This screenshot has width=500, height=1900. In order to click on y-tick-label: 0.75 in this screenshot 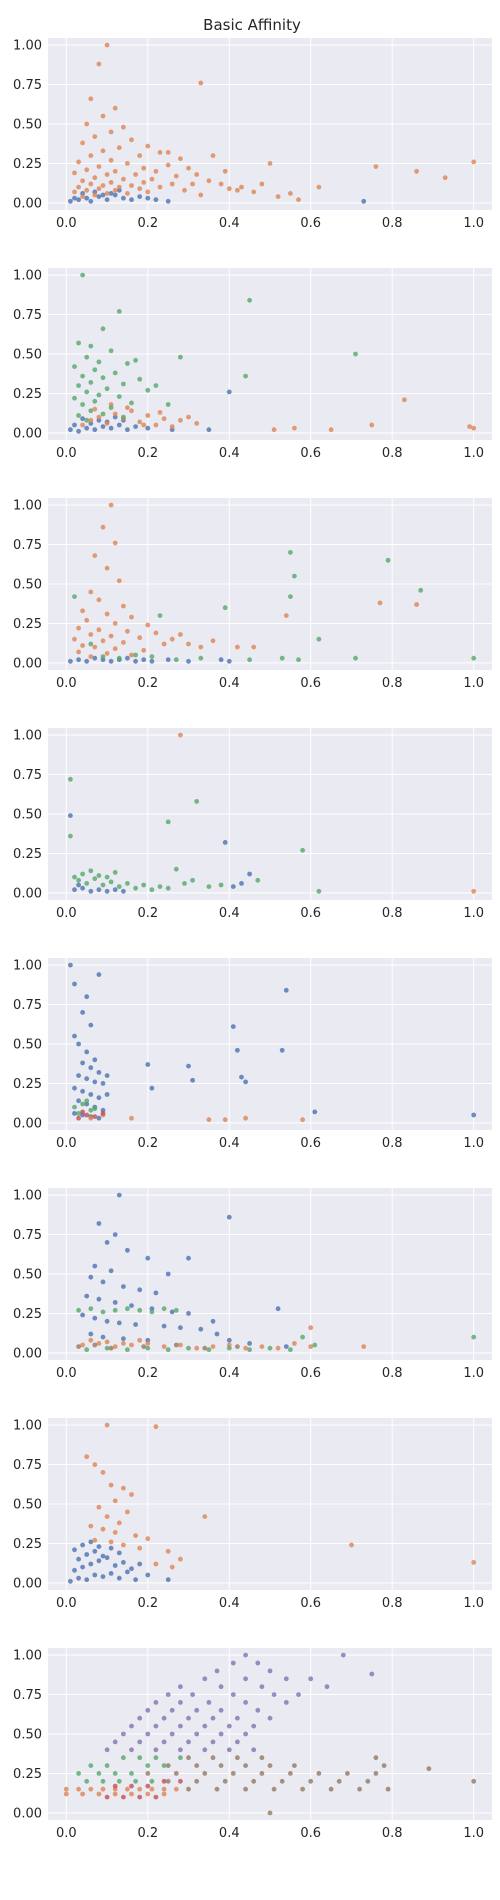, I will do `click(27, 775)`.